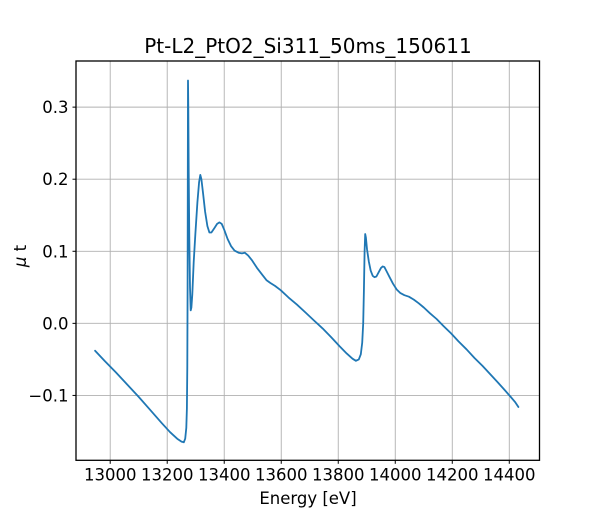  What do you see at coordinates (167, 475) in the screenshot?
I see `x-tick-label: 13200` at bounding box center [167, 475].